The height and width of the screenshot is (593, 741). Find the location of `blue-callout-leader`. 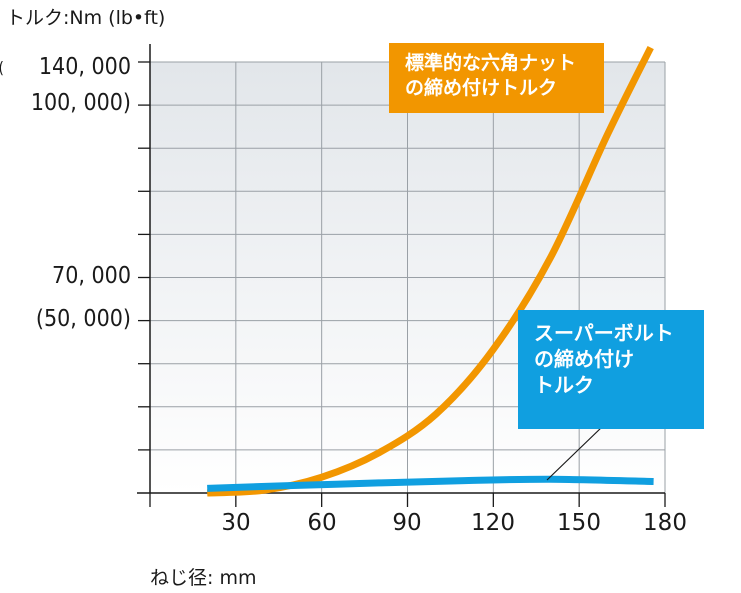

blue-callout-leader is located at coordinates (575, 453).